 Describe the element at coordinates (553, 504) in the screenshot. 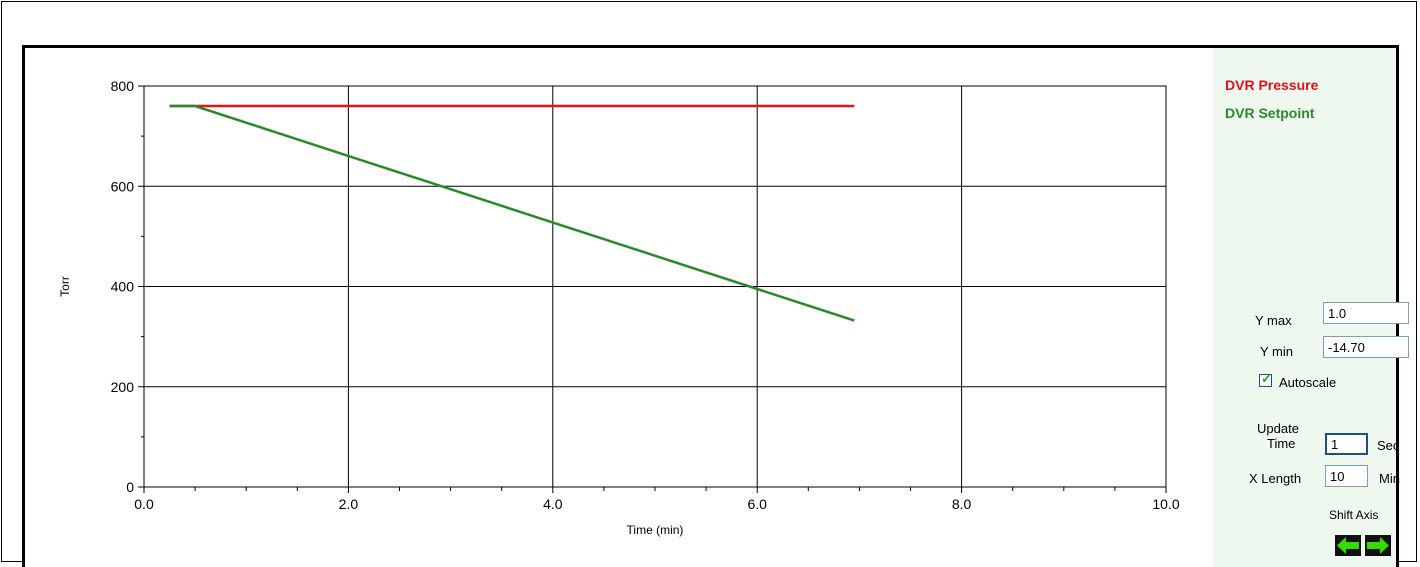

I see `x-tick-label: 4.0` at that location.